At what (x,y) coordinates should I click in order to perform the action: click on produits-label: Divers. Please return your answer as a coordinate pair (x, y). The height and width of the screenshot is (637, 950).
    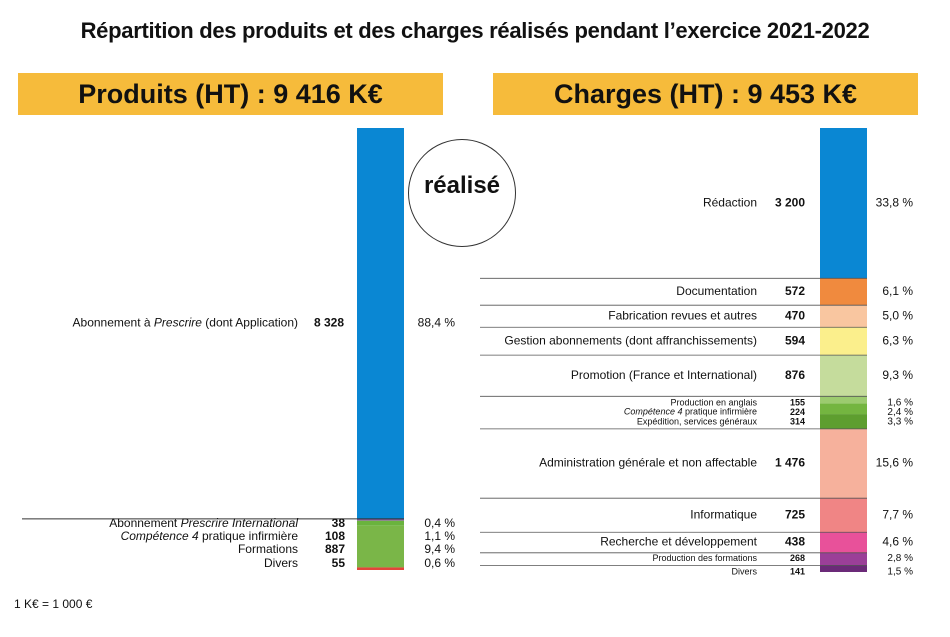
    Looking at the image, I should click on (281, 563).